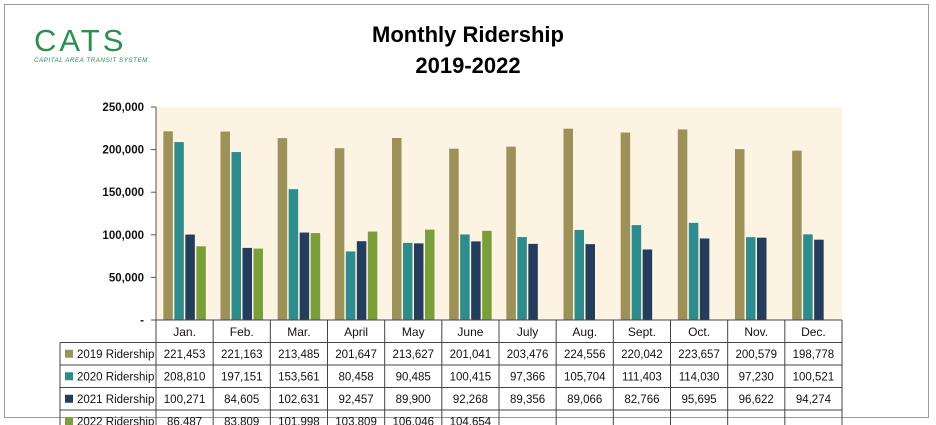  I want to click on chart-title: Monthly Ridership, so click(468, 34).